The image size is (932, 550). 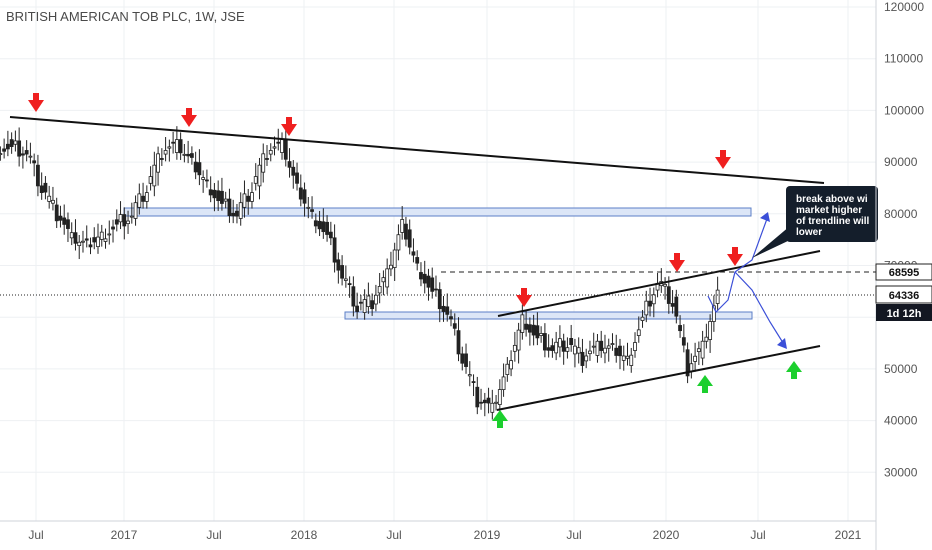 I want to click on projection-path-bear, so click(x=760, y=309).